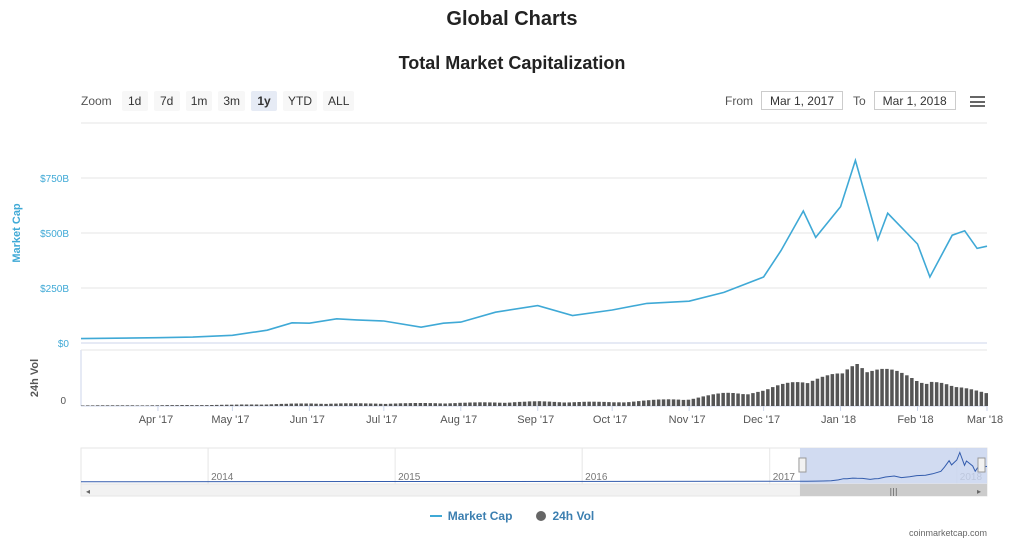 This screenshot has width=1024, height=540. Describe the element at coordinates (339, 101) in the screenshot. I see `zoom-all-button: ALL` at that location.